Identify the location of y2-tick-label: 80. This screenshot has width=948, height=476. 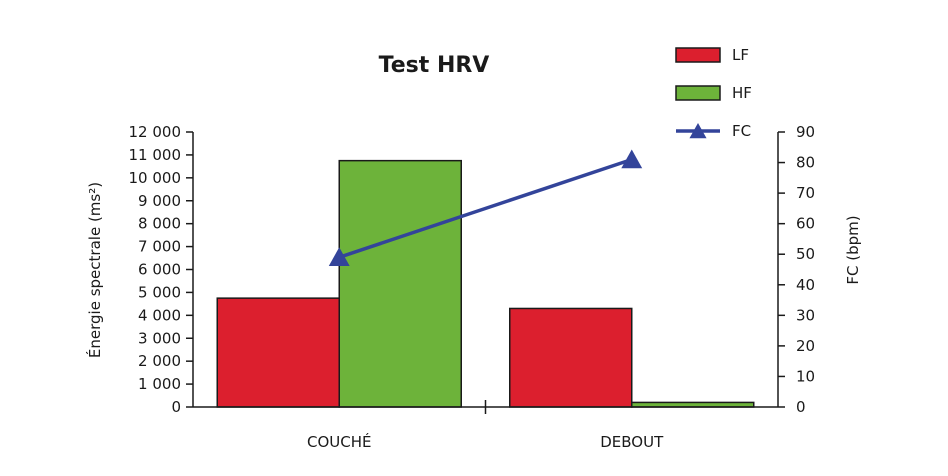
(805, 163).